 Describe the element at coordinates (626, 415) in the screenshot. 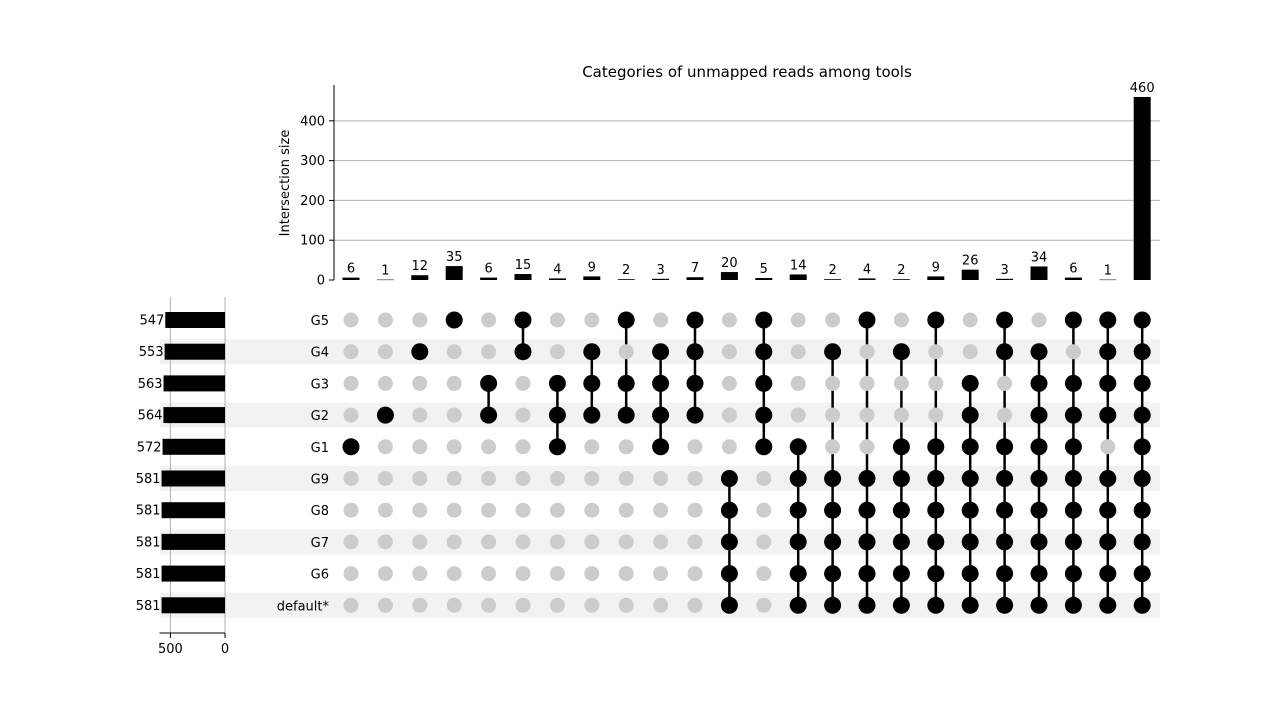

I see `membership-dot-active-9-G2` at that location.